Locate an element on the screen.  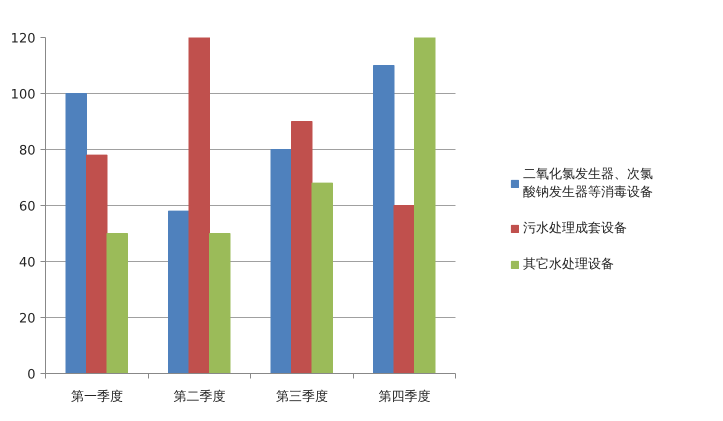
legend-label: 其它水处理设备 is located at coordinates (568, 264).